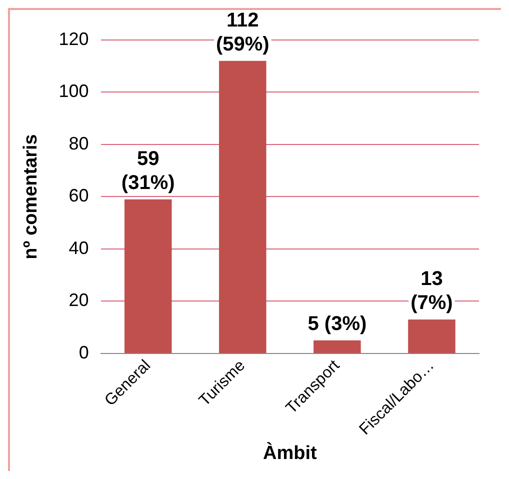  What do you see at coordinates (148, 171) in the screenshot?
I see `data-label: 59 (31%)` at bounding box center [148, 171].